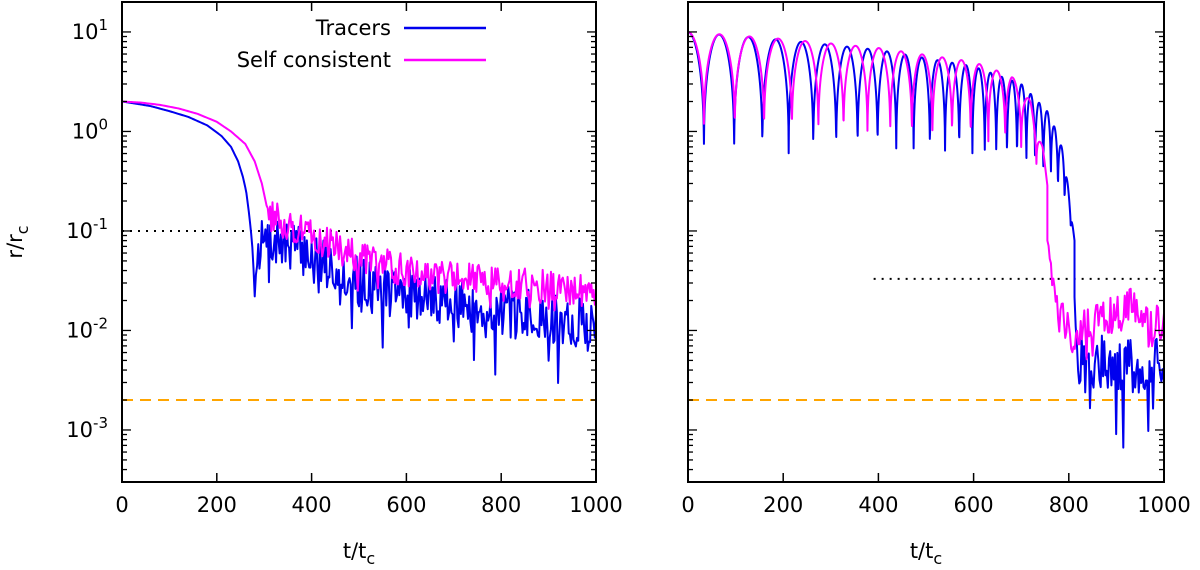 The image size is (1200, 570). What do you see at coordinates (926, 339) in the screenshot?
I see `right-reference-lines` at bounding box center [926, 339].